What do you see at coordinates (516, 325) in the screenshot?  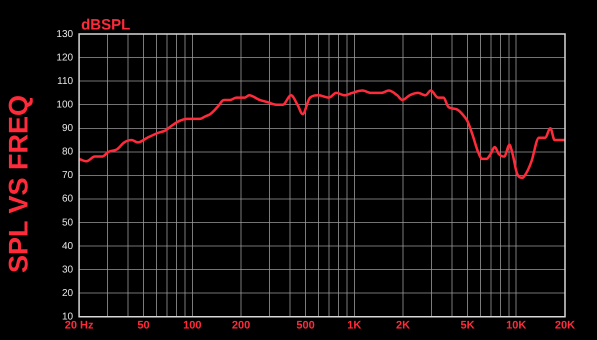 I see `x-tick-label: 10K` at bounding box center [516, 325].